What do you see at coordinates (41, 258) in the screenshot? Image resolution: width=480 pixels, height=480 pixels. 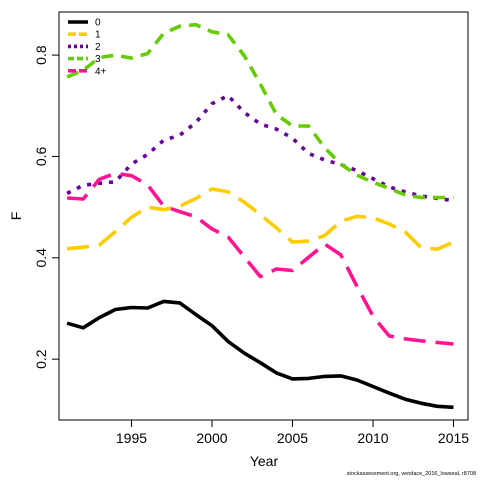 I see `y-tick-label: 0.4` at bounding box center [41, 258].